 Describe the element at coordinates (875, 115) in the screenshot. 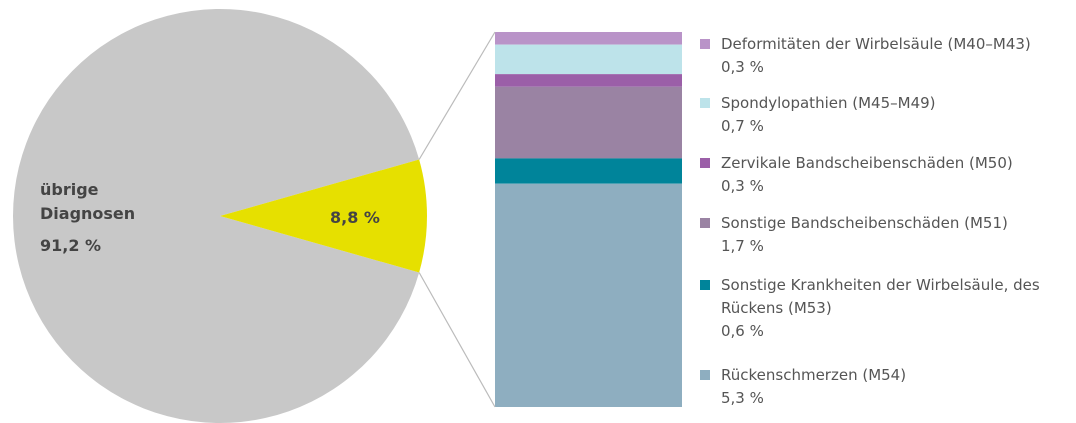

I see `legend-item: Spondylopathien (M45–M49) 0,7 %` at that location.